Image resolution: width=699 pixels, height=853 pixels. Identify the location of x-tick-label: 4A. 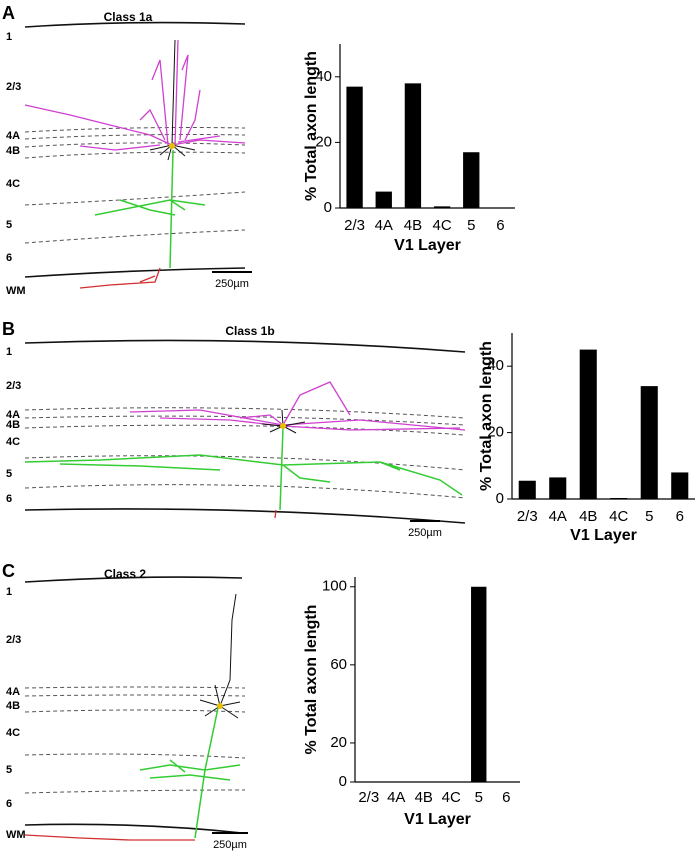
(558, 516).